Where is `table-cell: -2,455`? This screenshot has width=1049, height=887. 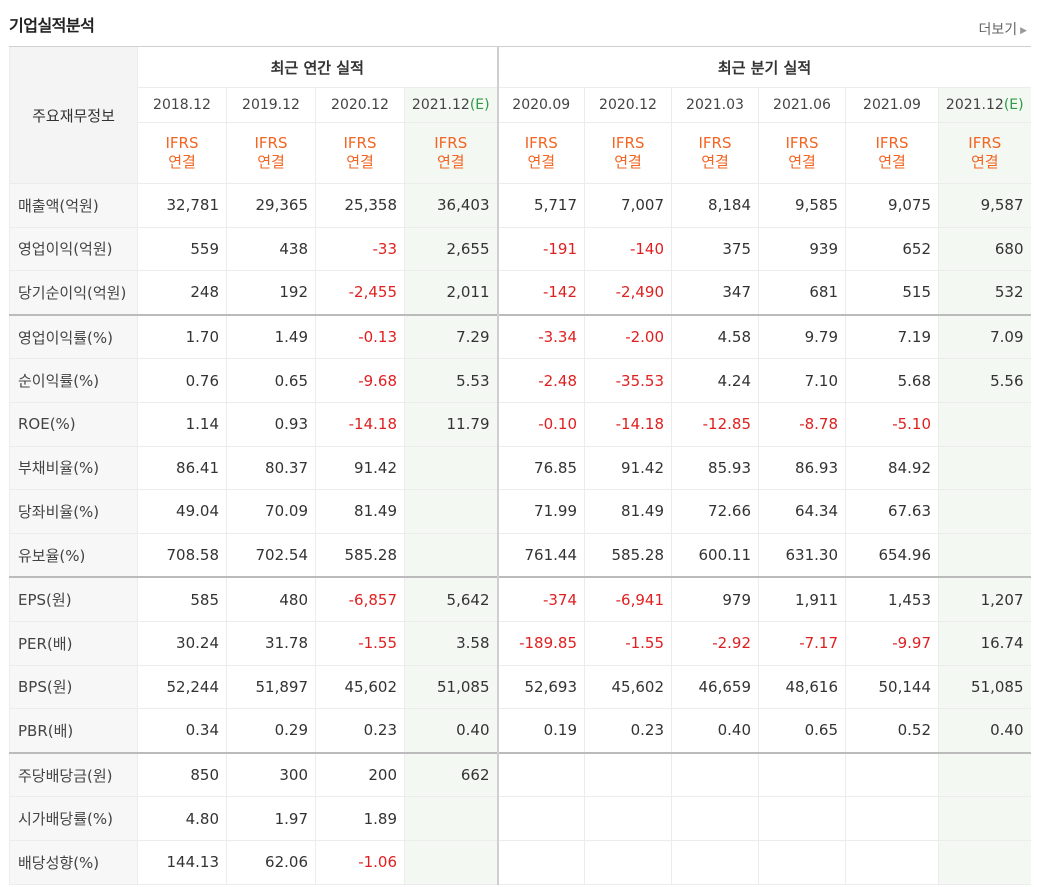 table-cell: -2,455 is located at coordinates (360, 293).